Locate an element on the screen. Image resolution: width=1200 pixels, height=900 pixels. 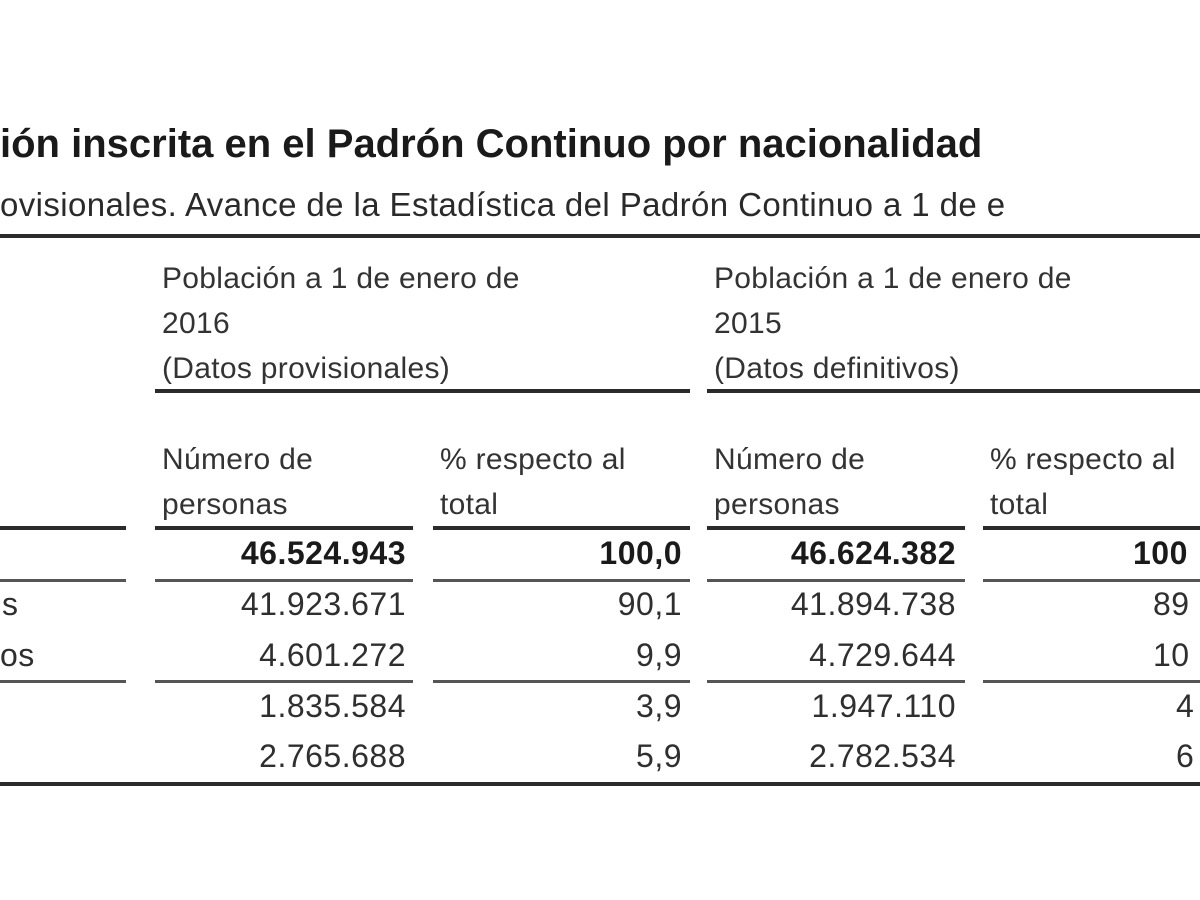
table-cell: 9,9 is located at coordinates (659, 655).